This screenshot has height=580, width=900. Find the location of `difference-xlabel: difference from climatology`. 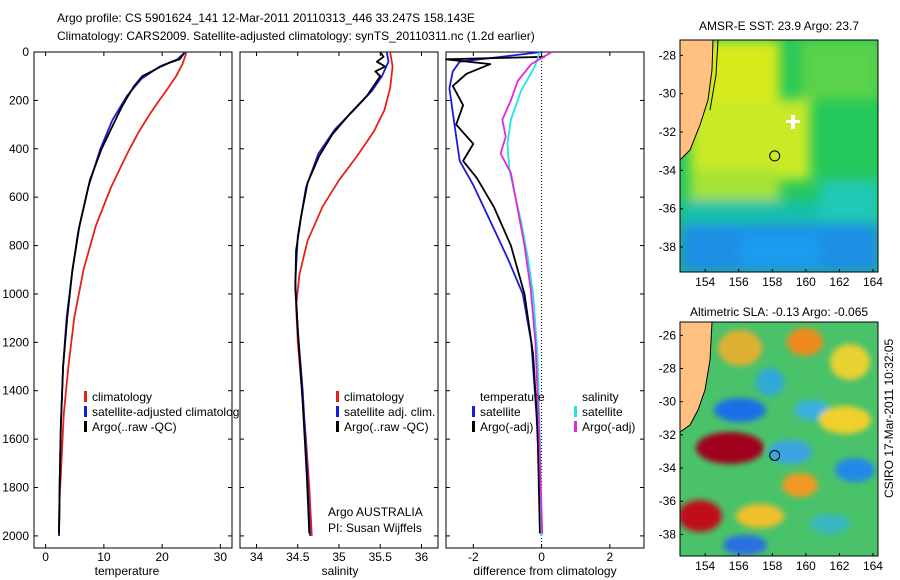

difference-xlabel: difference from climatology is located at coordinates (544, 571).